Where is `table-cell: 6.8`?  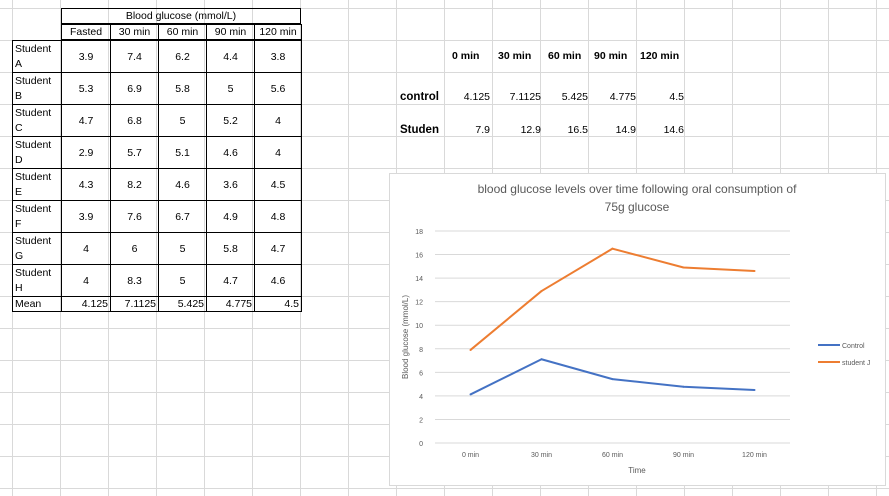 table-cell: 6.8 is located at coordinates (134, 120).